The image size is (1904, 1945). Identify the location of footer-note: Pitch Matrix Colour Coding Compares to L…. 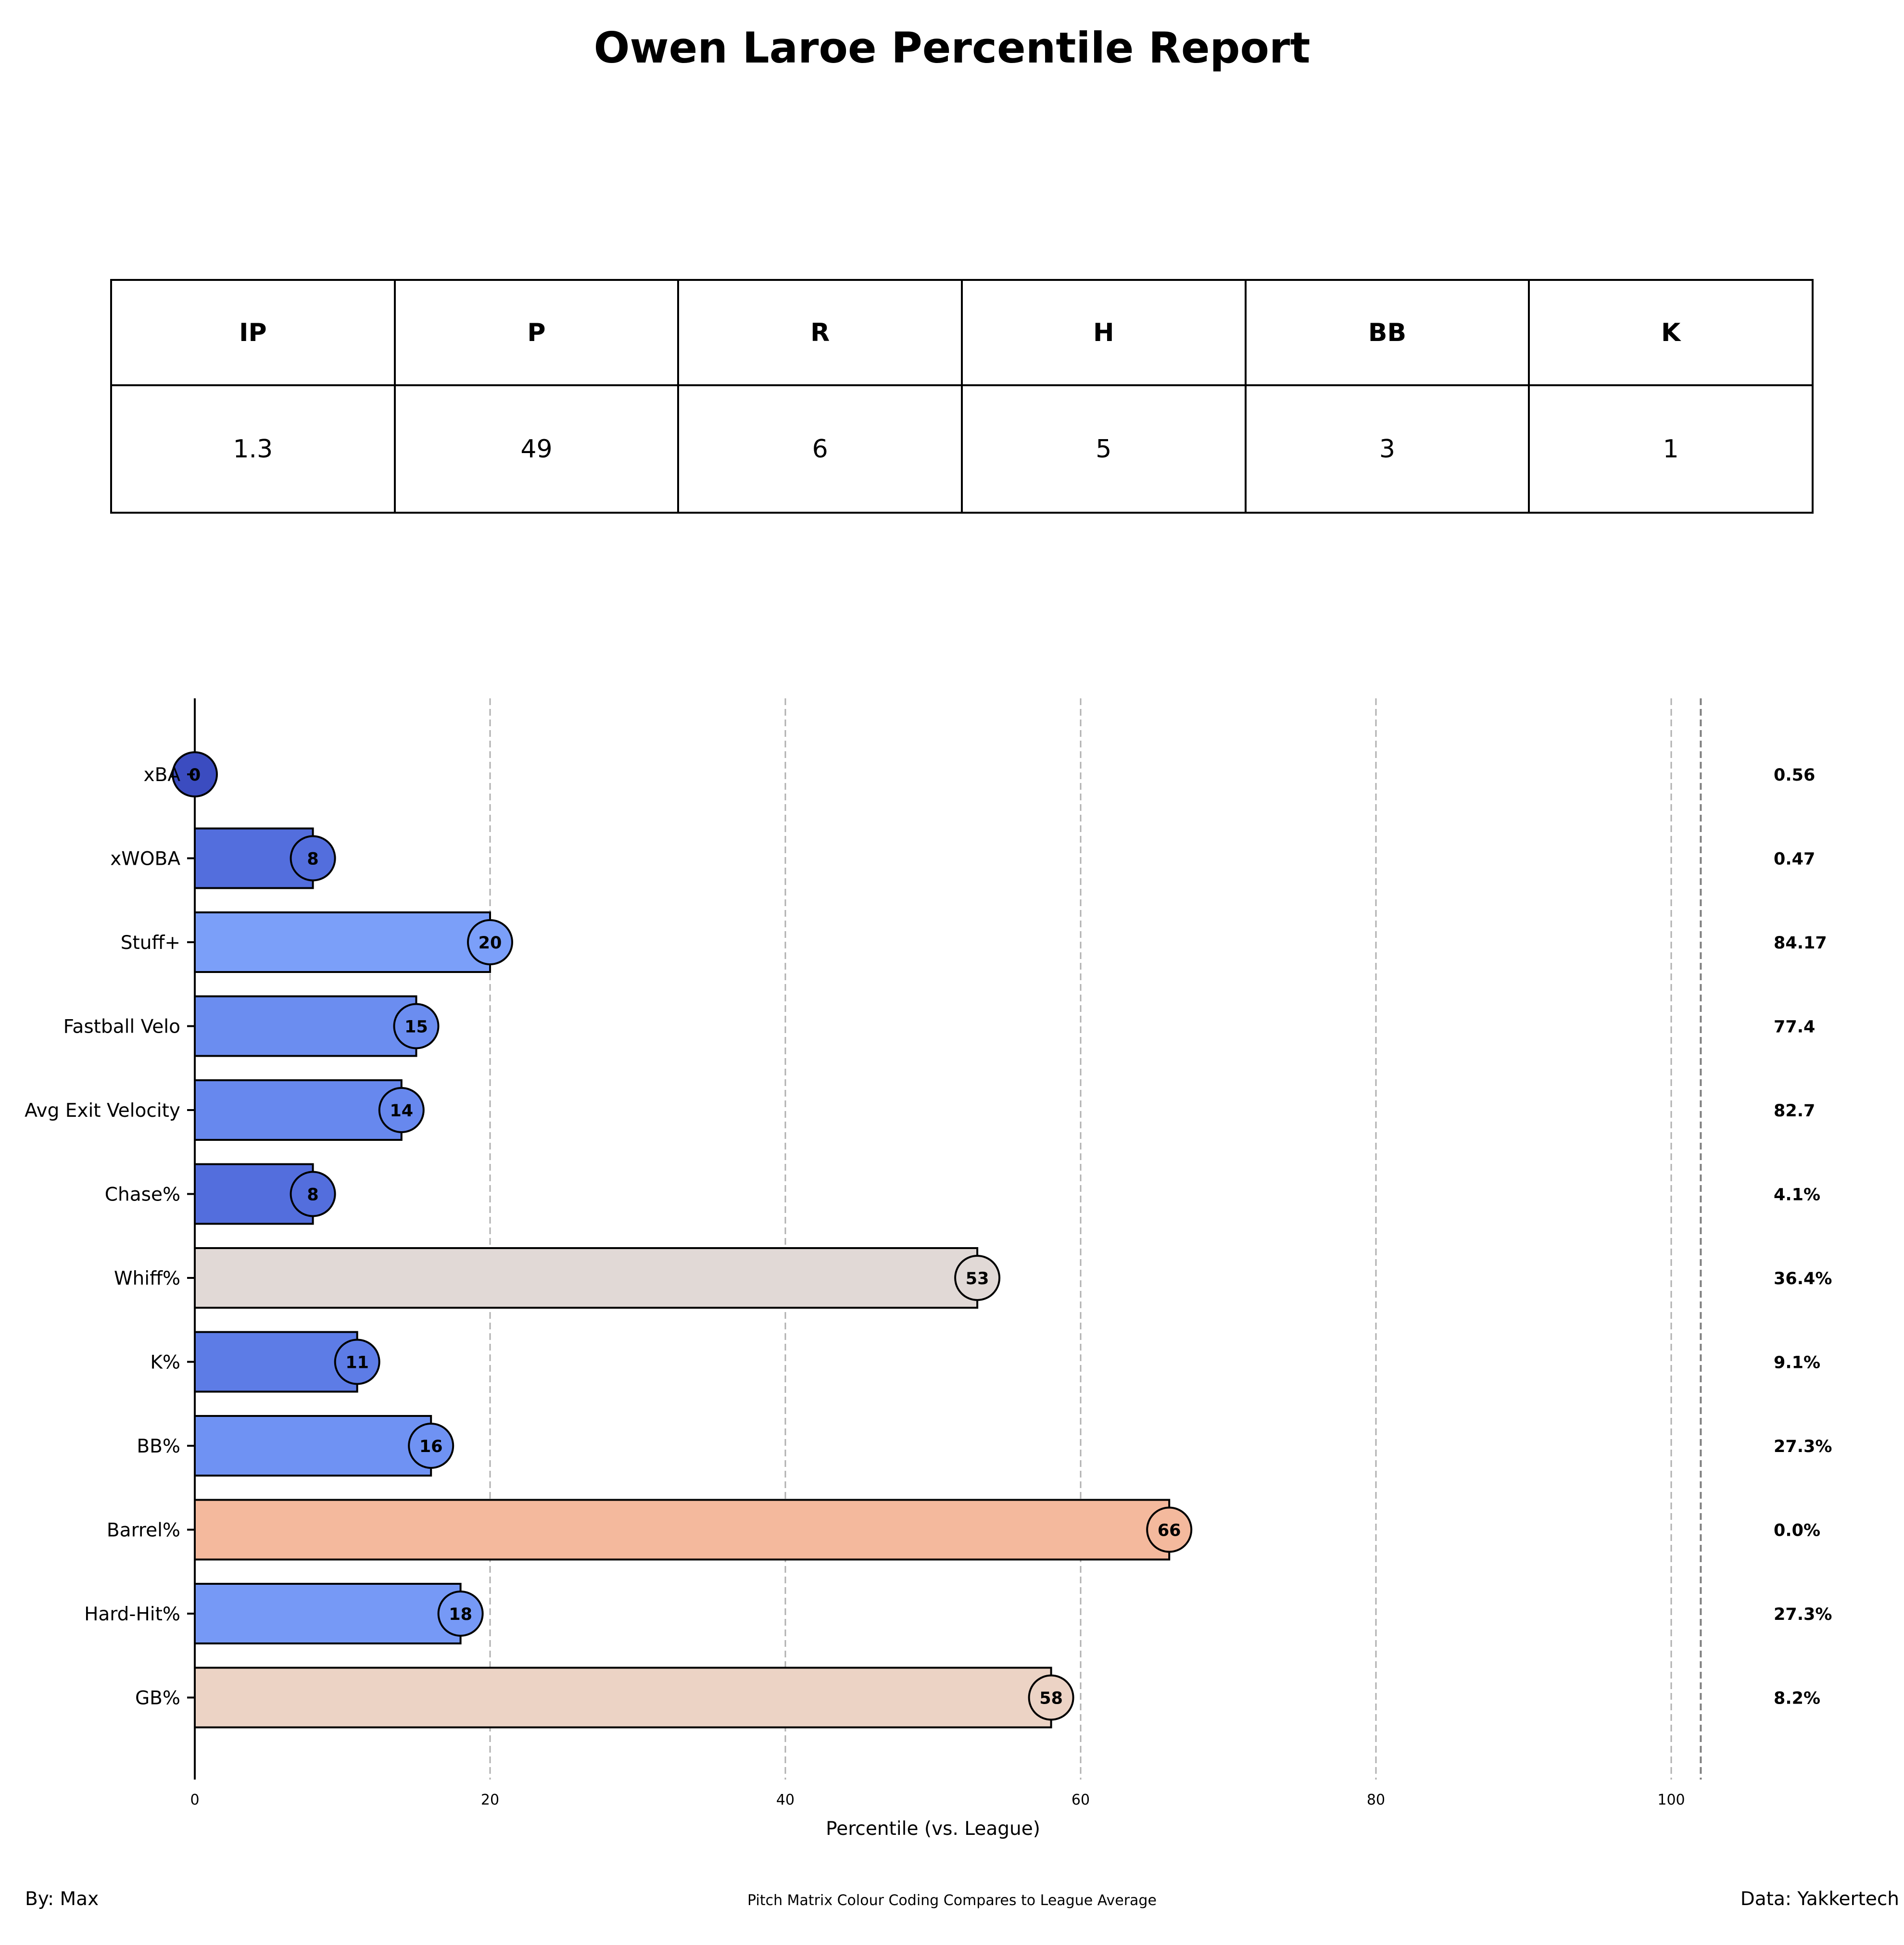
(952, 1901).